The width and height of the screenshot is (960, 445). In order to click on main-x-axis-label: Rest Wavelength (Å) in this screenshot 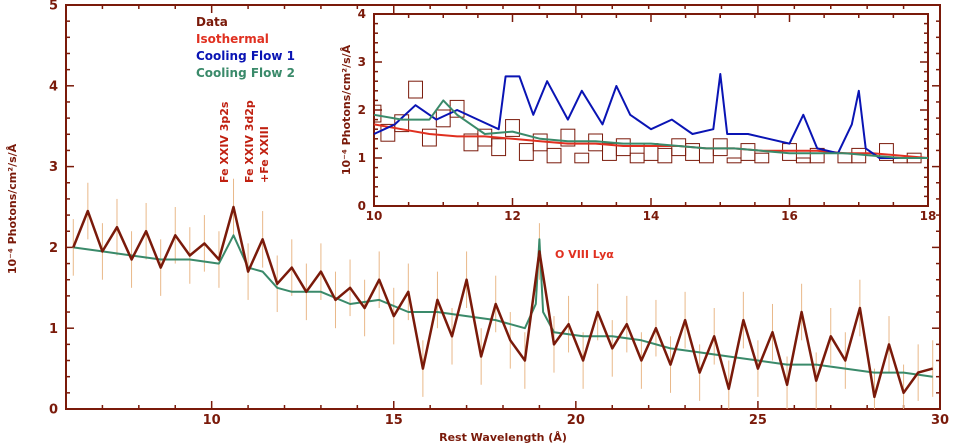, I will do `click(503, 437)`.